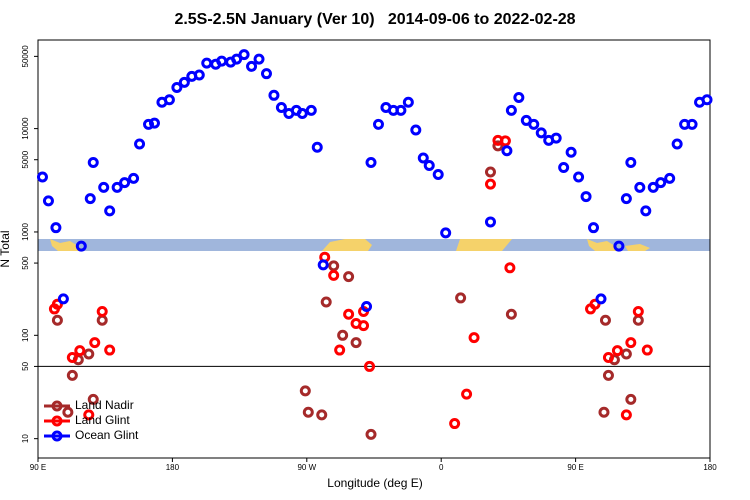  Describe the element at coordinates (25, 56) in the screenshot. I see `y-tick-label: 50000` at that location.